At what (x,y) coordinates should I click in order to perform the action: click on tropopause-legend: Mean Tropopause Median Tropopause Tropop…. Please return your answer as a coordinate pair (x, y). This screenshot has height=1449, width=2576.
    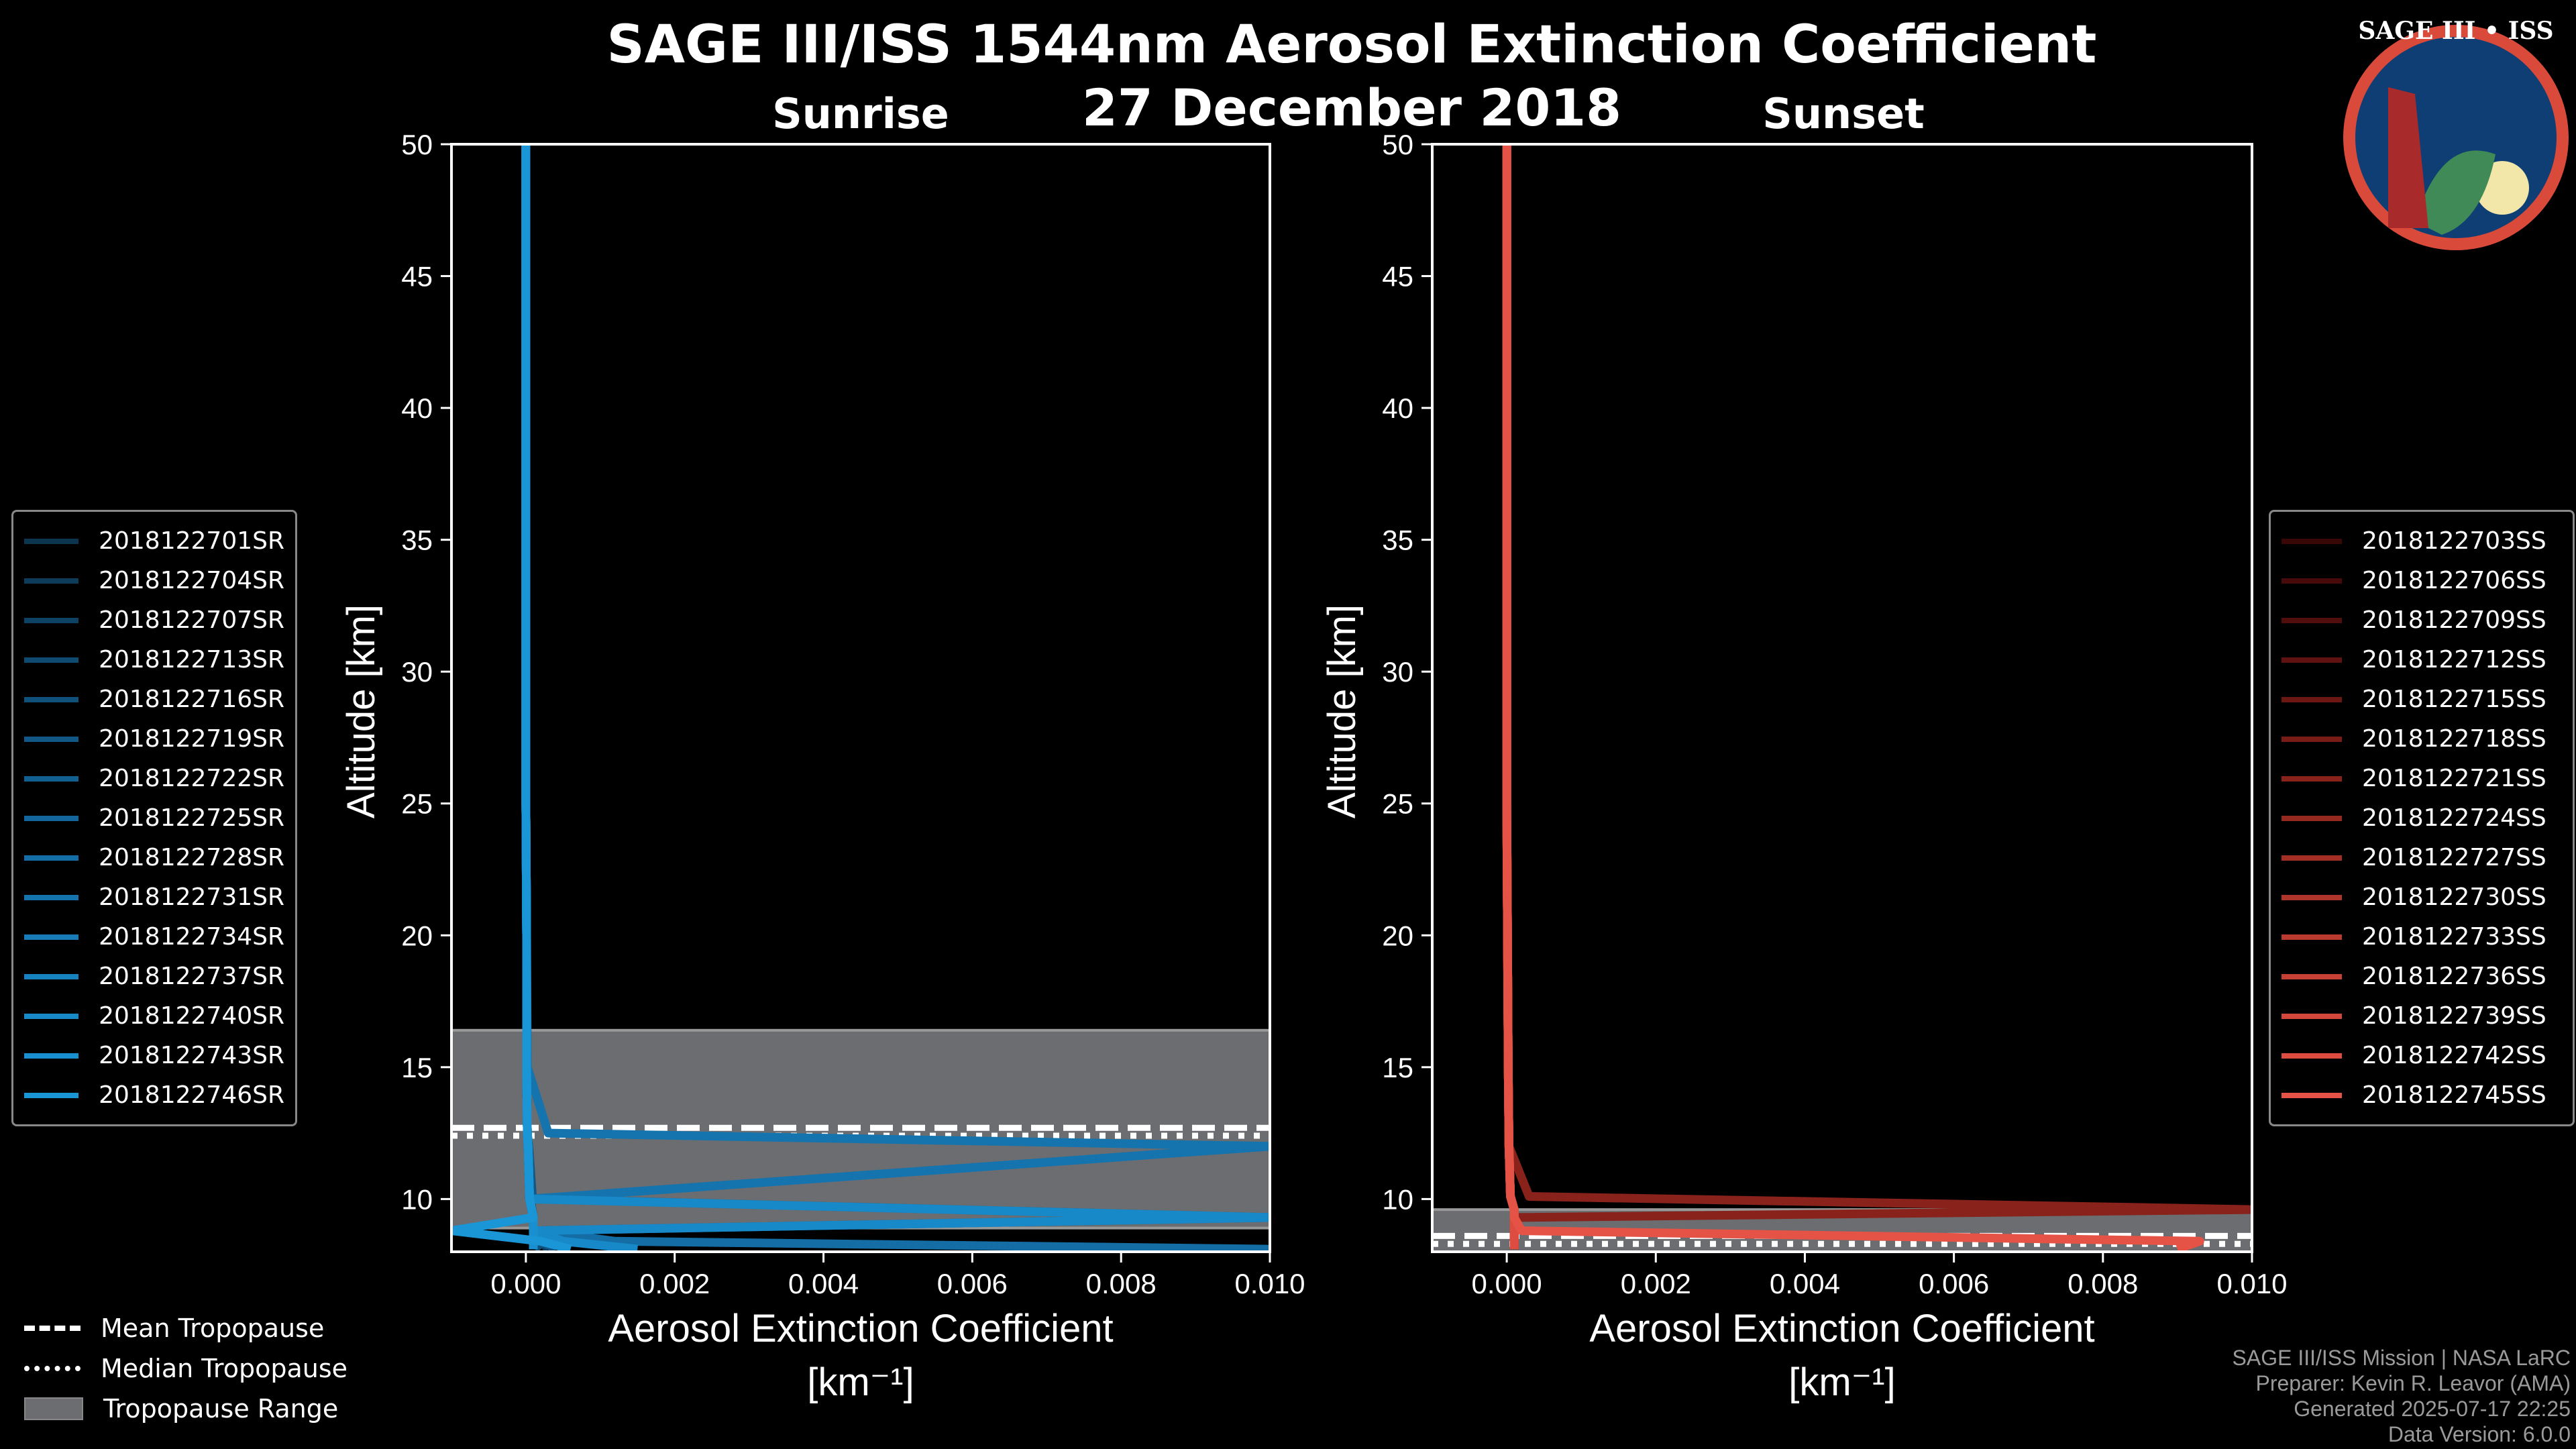
    Looking at the image, I should click on (185, 1368).